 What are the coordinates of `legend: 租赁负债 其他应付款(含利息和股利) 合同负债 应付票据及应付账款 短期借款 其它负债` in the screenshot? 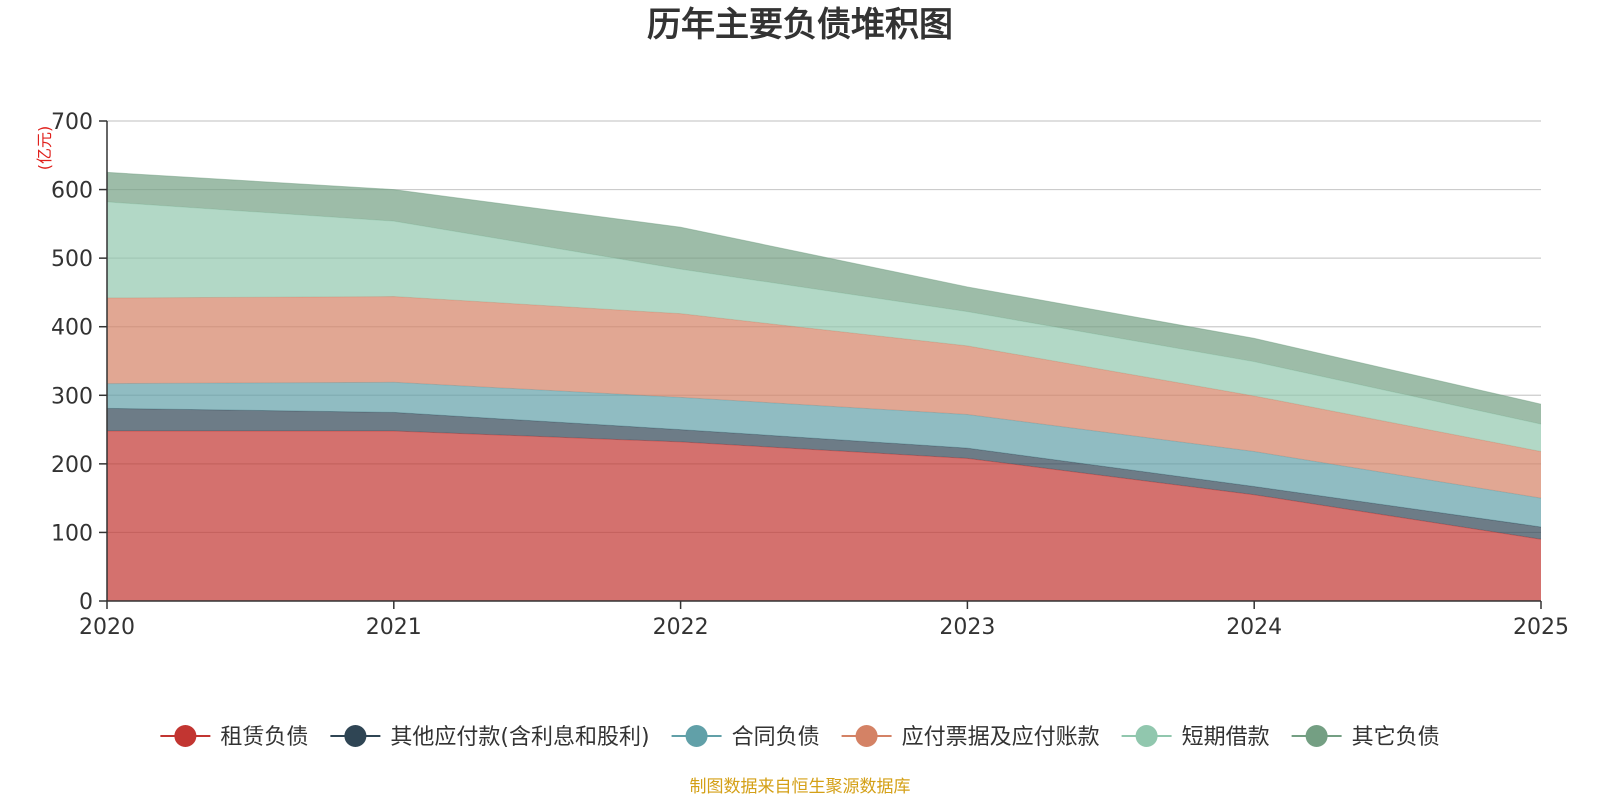 It's located at (800, 737).